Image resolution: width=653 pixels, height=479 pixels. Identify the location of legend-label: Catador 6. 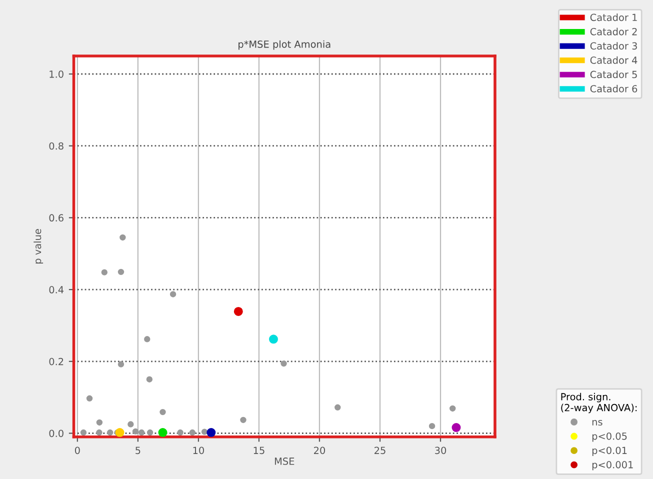
(614, 88).